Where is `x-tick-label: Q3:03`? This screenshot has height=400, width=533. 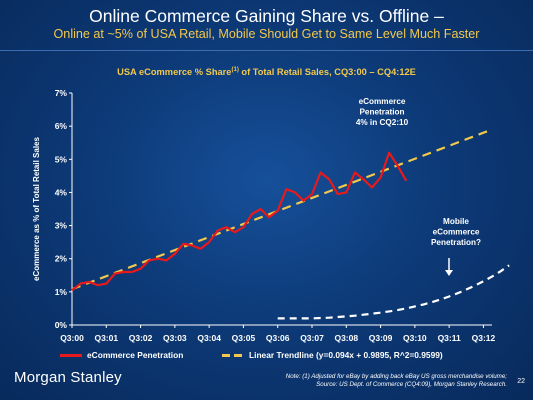 x-tick-label: Q3:03 is located at coordinates (175, 338).